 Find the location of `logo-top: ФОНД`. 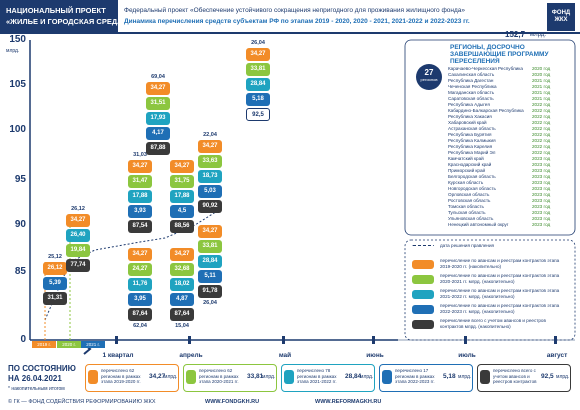

logo-top: ФОНД is located at coordinates (561, 13).